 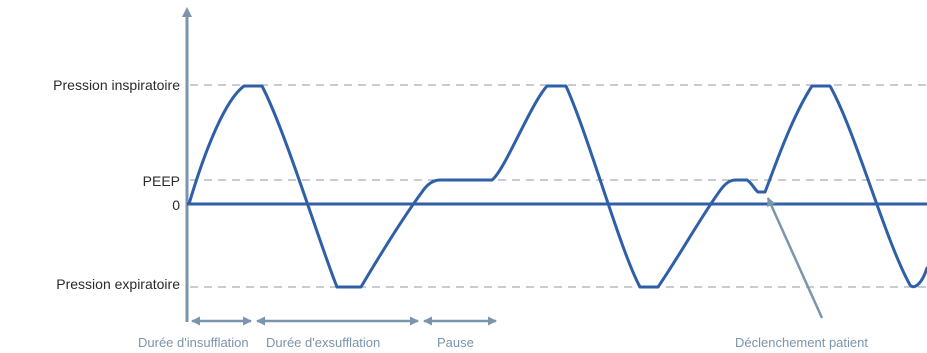 What do you see at coordinates (801, 342) in the screenshot?
I see `patient-trigger-label: Déclenchement patient` at bounding box center [801, 342].